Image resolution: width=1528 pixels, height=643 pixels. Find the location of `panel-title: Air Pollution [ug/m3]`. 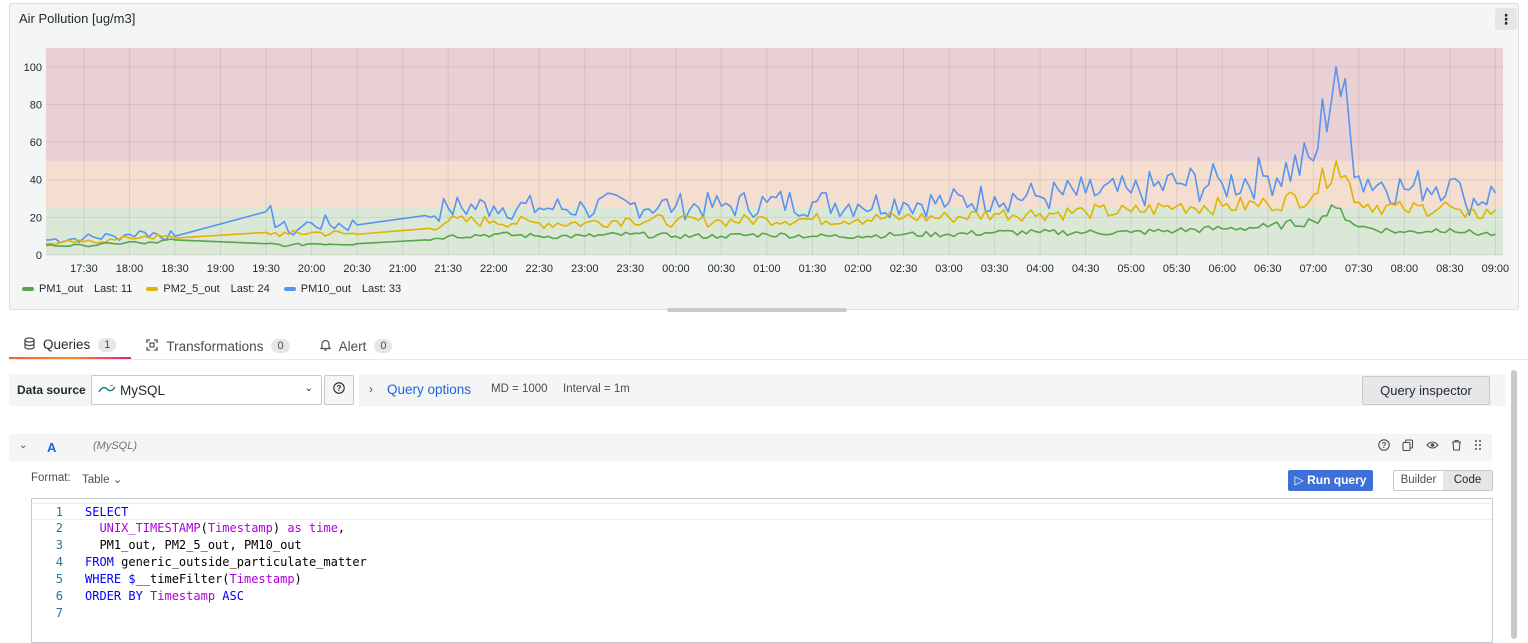

panel-title: Air Pollution [ug/m3] is located at coordinates (77, 18).